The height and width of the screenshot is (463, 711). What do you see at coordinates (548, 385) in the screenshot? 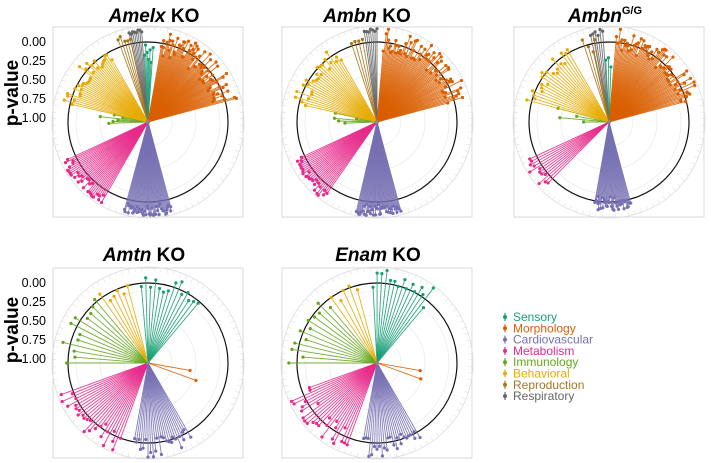
I see `legend-label: Reproduction` at bounding box center [548, 385].